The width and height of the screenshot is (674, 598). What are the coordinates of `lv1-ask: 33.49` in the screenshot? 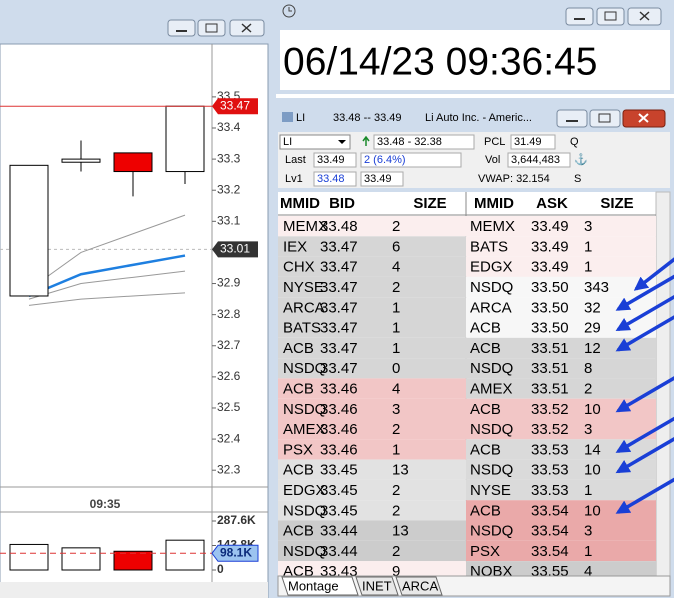 It's located at (378, 179).